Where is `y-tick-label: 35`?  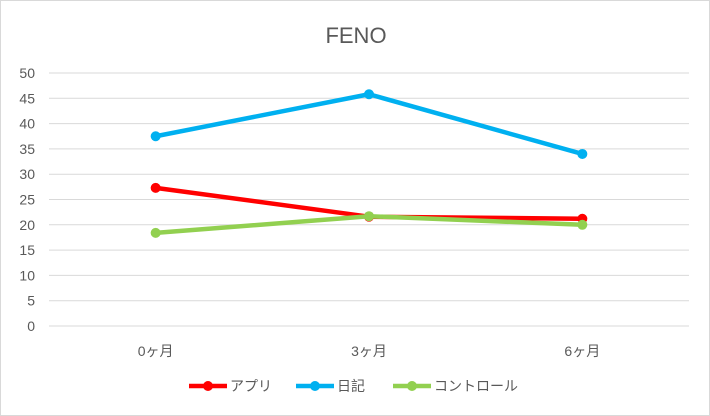 y-tick-label: 35 is located at coordinates (27, 149).